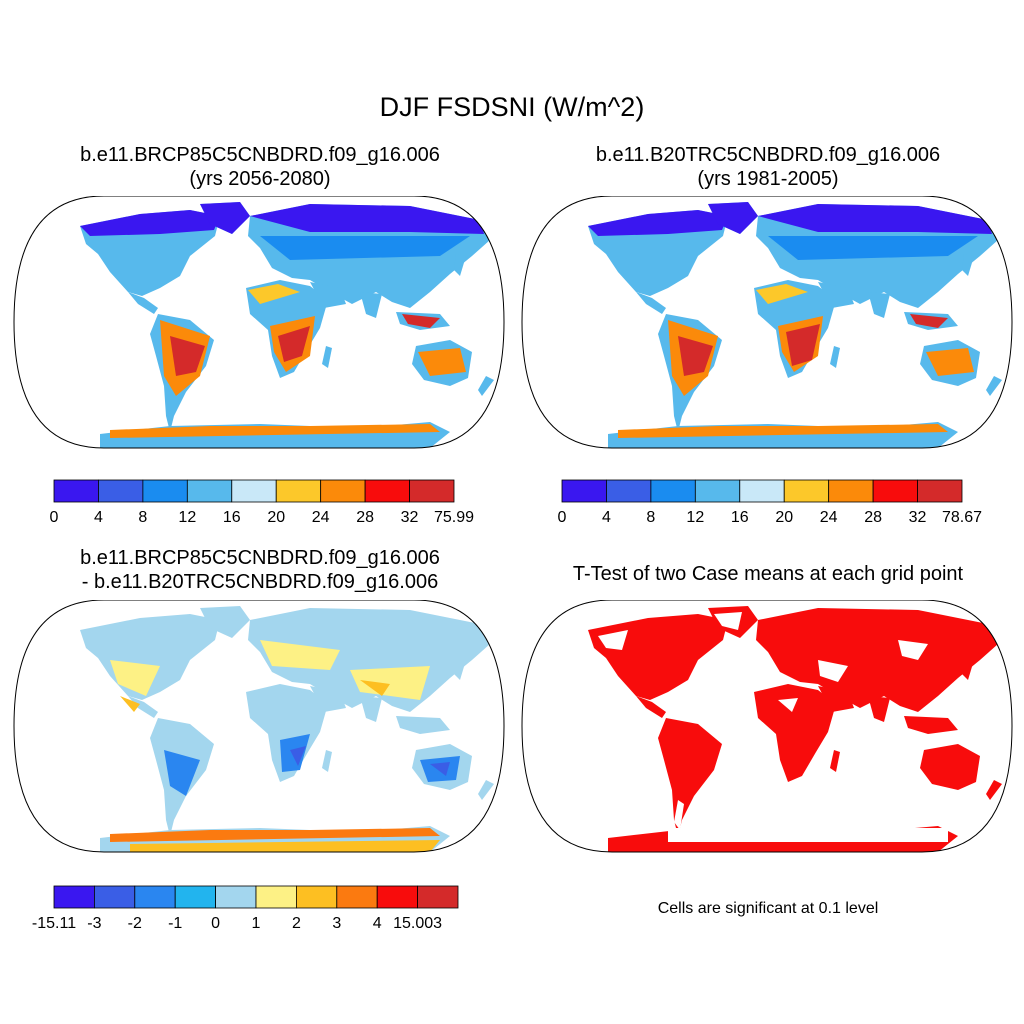 The width and height of the screenshot is (1024, 1024). I want to click on colorbar-label: 2, so click(296, 923).